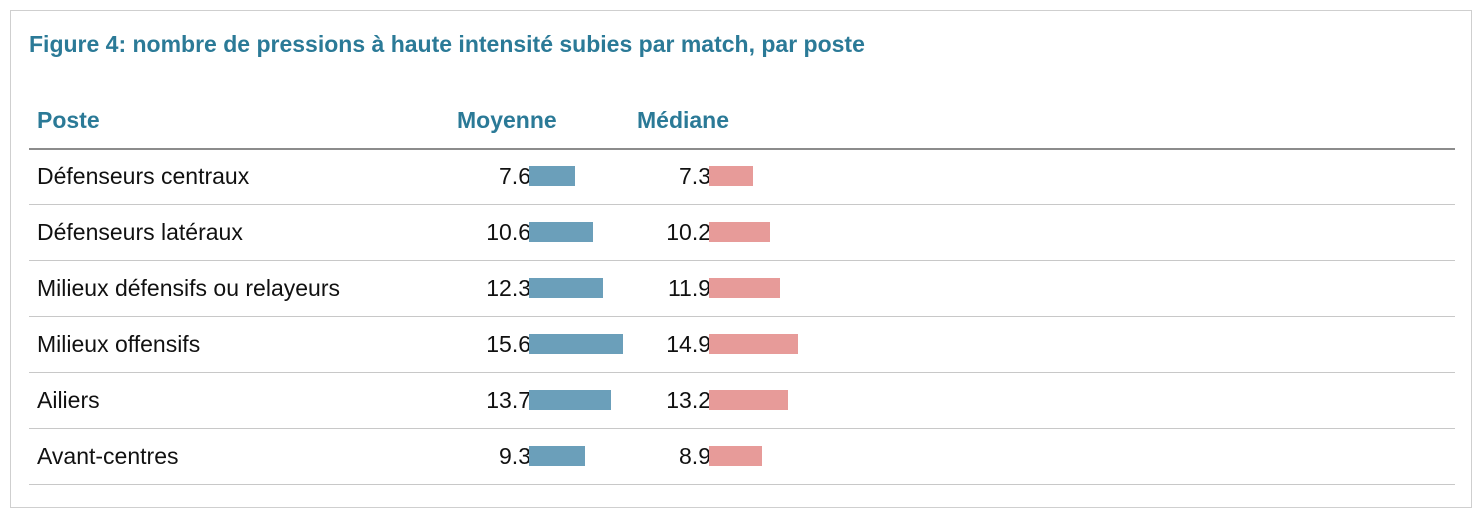 Image resolution: width=1482 pixels, height=518 pixels. What do you see at coordinates (508, 400) in the screenshot?
I see `moyenne-value: 13.7` at bounding box center [508, 400].